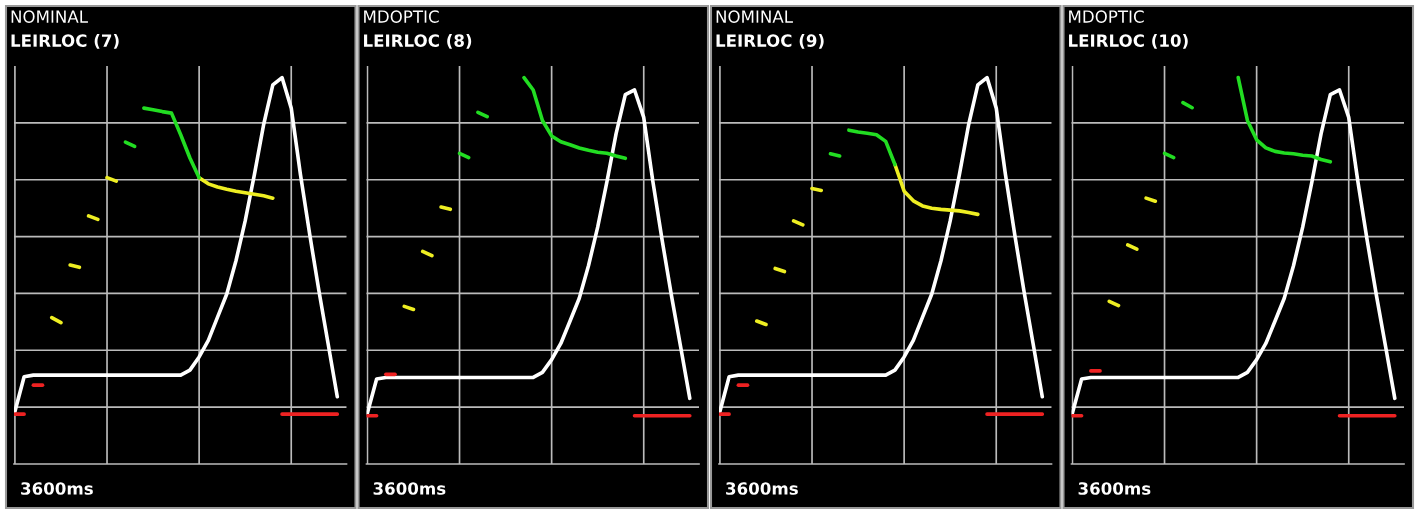 The image size is (1422, 512). Describe the element at coordinates (770, 41) in the screenshot. I see `chart-subtitle: LEIRLOC (9)` at that location.